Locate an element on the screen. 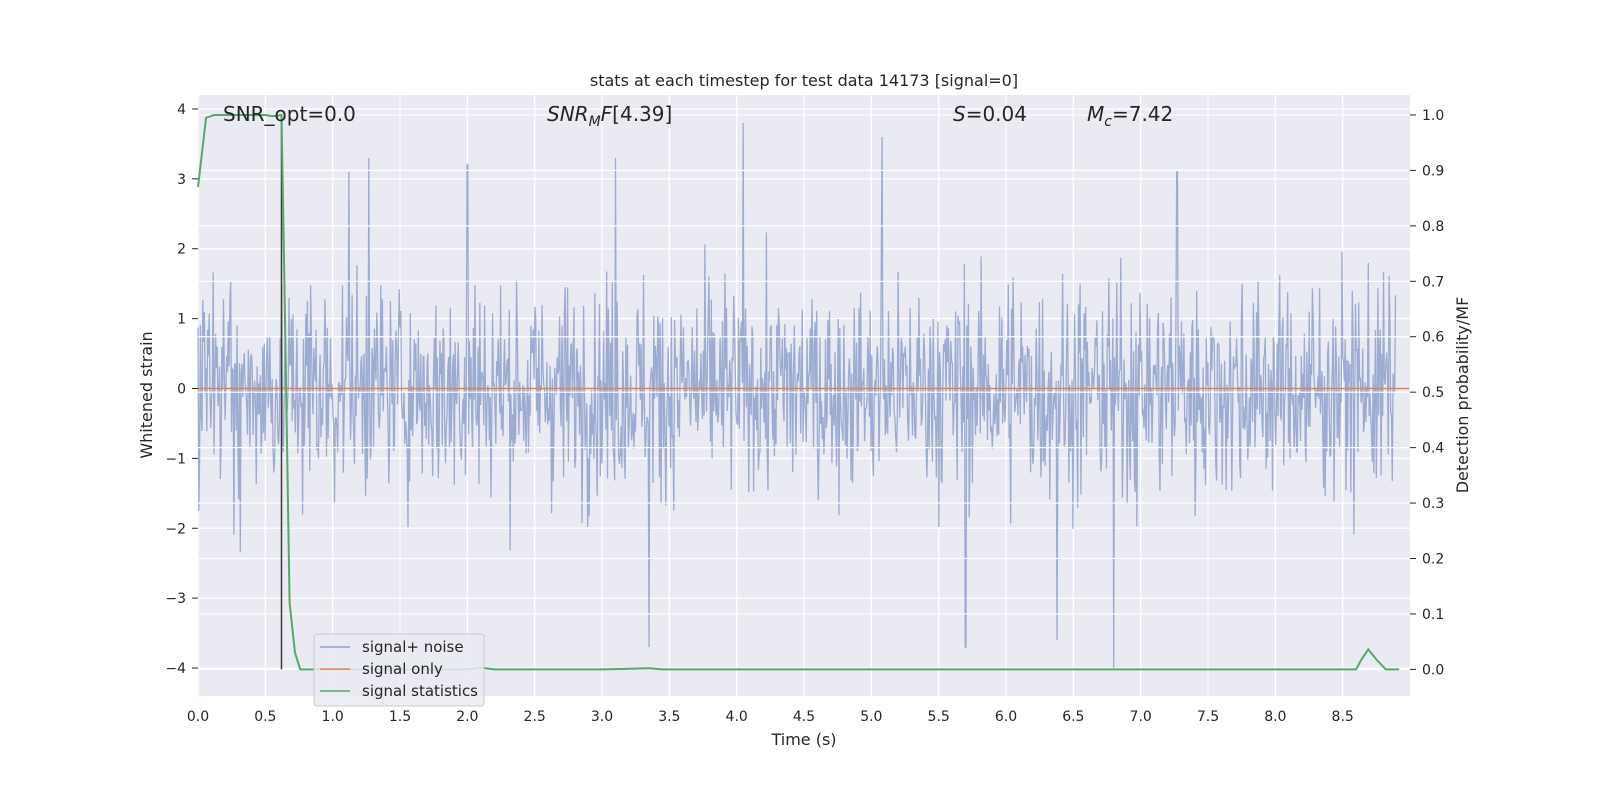 The image size is (1600, 800). y-right-tick-label: 0.1 is located at coordinates (1433, 615).